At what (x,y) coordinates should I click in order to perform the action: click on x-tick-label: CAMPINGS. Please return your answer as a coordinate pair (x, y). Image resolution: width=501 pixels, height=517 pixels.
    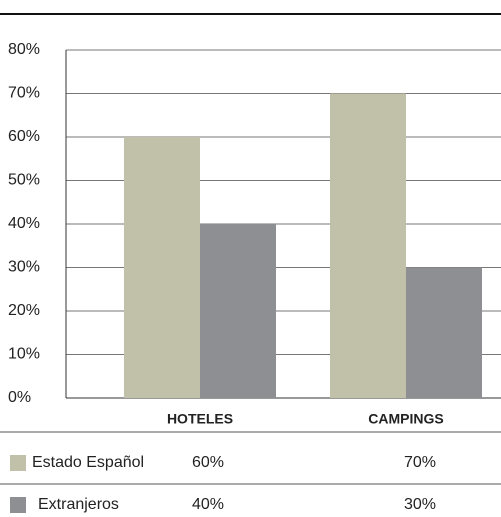
    Looking at the image, I should click on (405, 419).